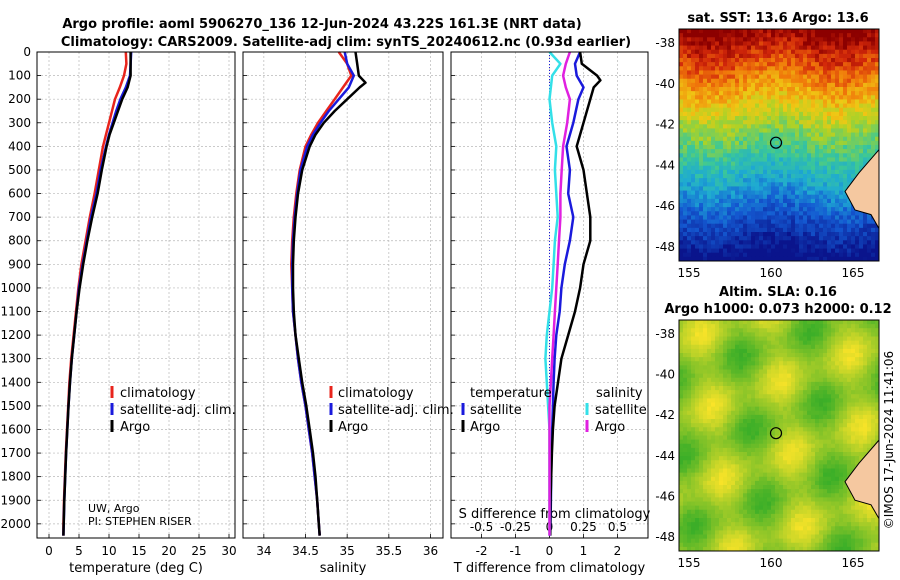 Image resolution: width=900 pixels, height=580 pixels. Describe the element at coordinates (178, 410) in the screenshot. I see `legend-label-satellite: satellite-adj. clim.` at that location.